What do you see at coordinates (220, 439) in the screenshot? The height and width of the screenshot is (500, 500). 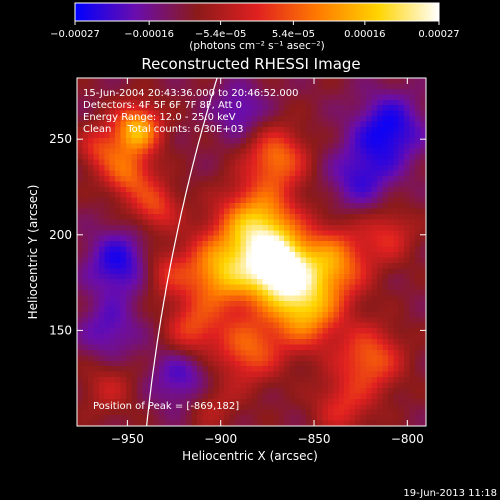 I see `x-tick-label: −900` at bounding box center [220, 439].